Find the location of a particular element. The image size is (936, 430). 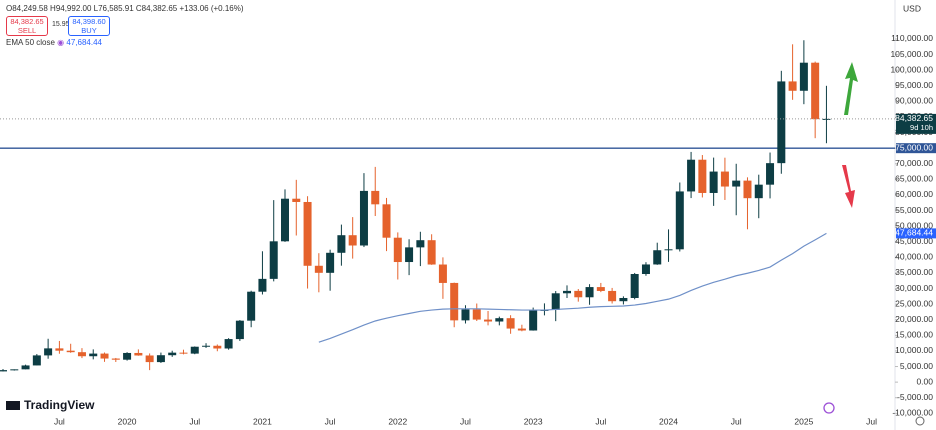

down-arrow is located at coordinates (848, 186).